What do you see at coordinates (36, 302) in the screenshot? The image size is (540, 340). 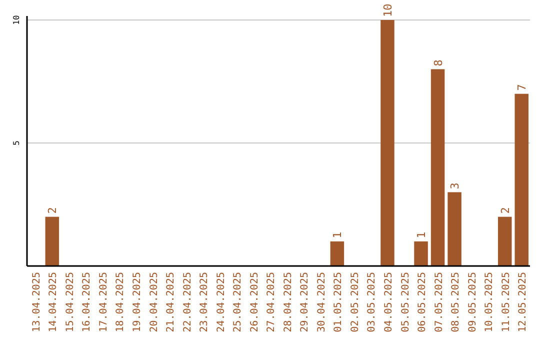 I see `x-tick-label: 13.04.2025` at bounding box center [36, 302].